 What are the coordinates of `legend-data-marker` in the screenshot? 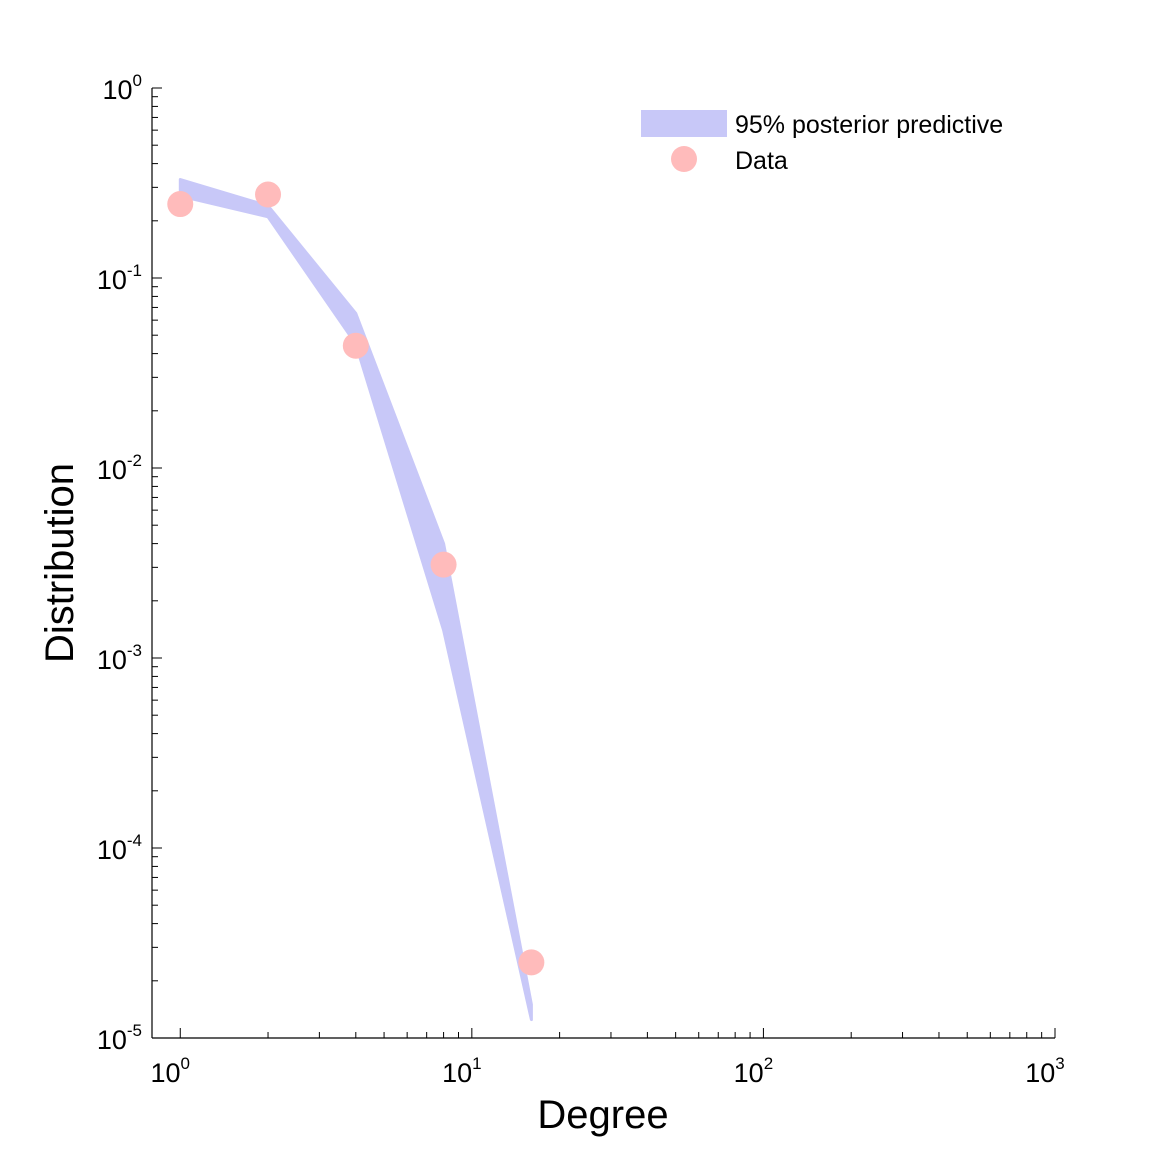 It's located at (684, 159).